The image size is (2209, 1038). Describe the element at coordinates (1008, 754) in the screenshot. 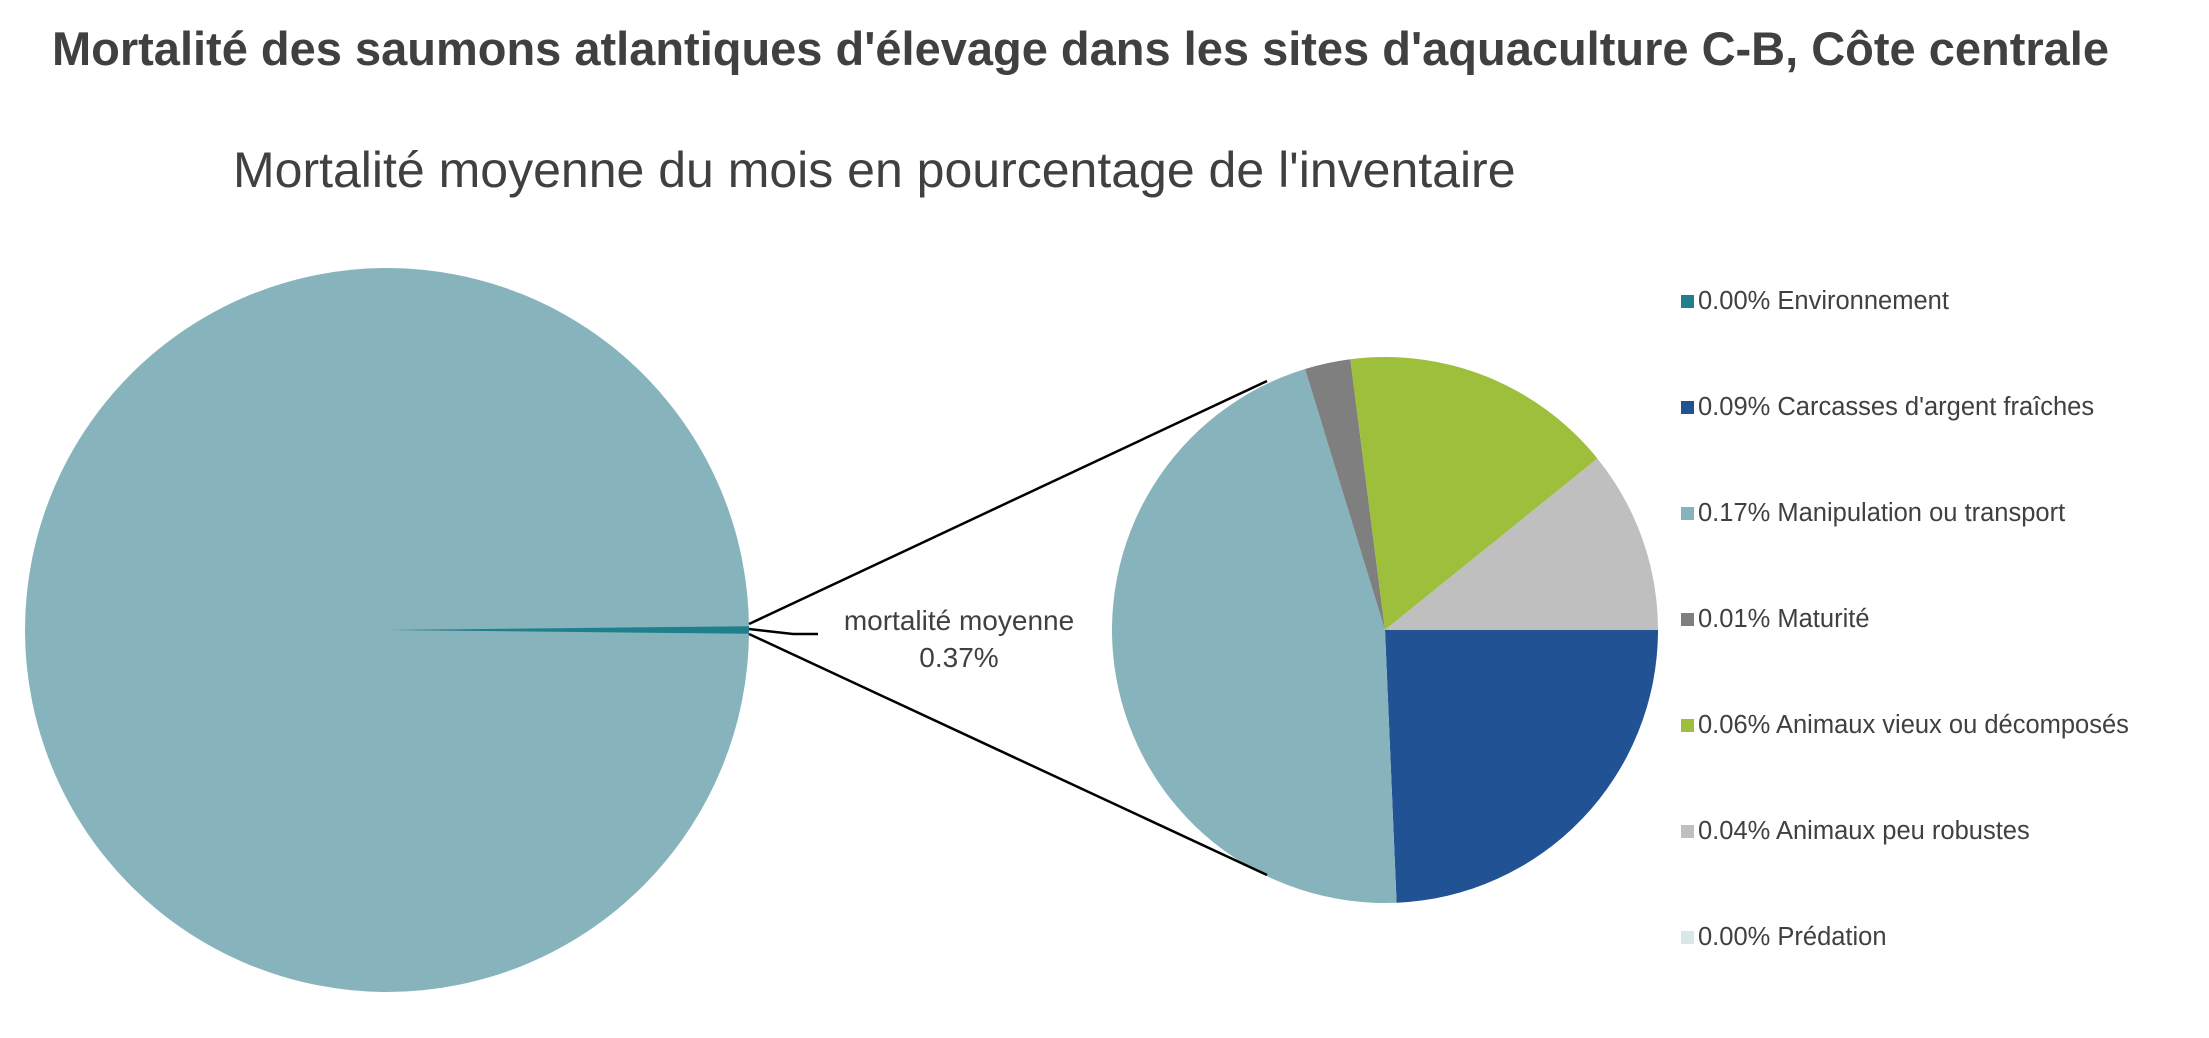

I see `connector-line-bottom` at that location.